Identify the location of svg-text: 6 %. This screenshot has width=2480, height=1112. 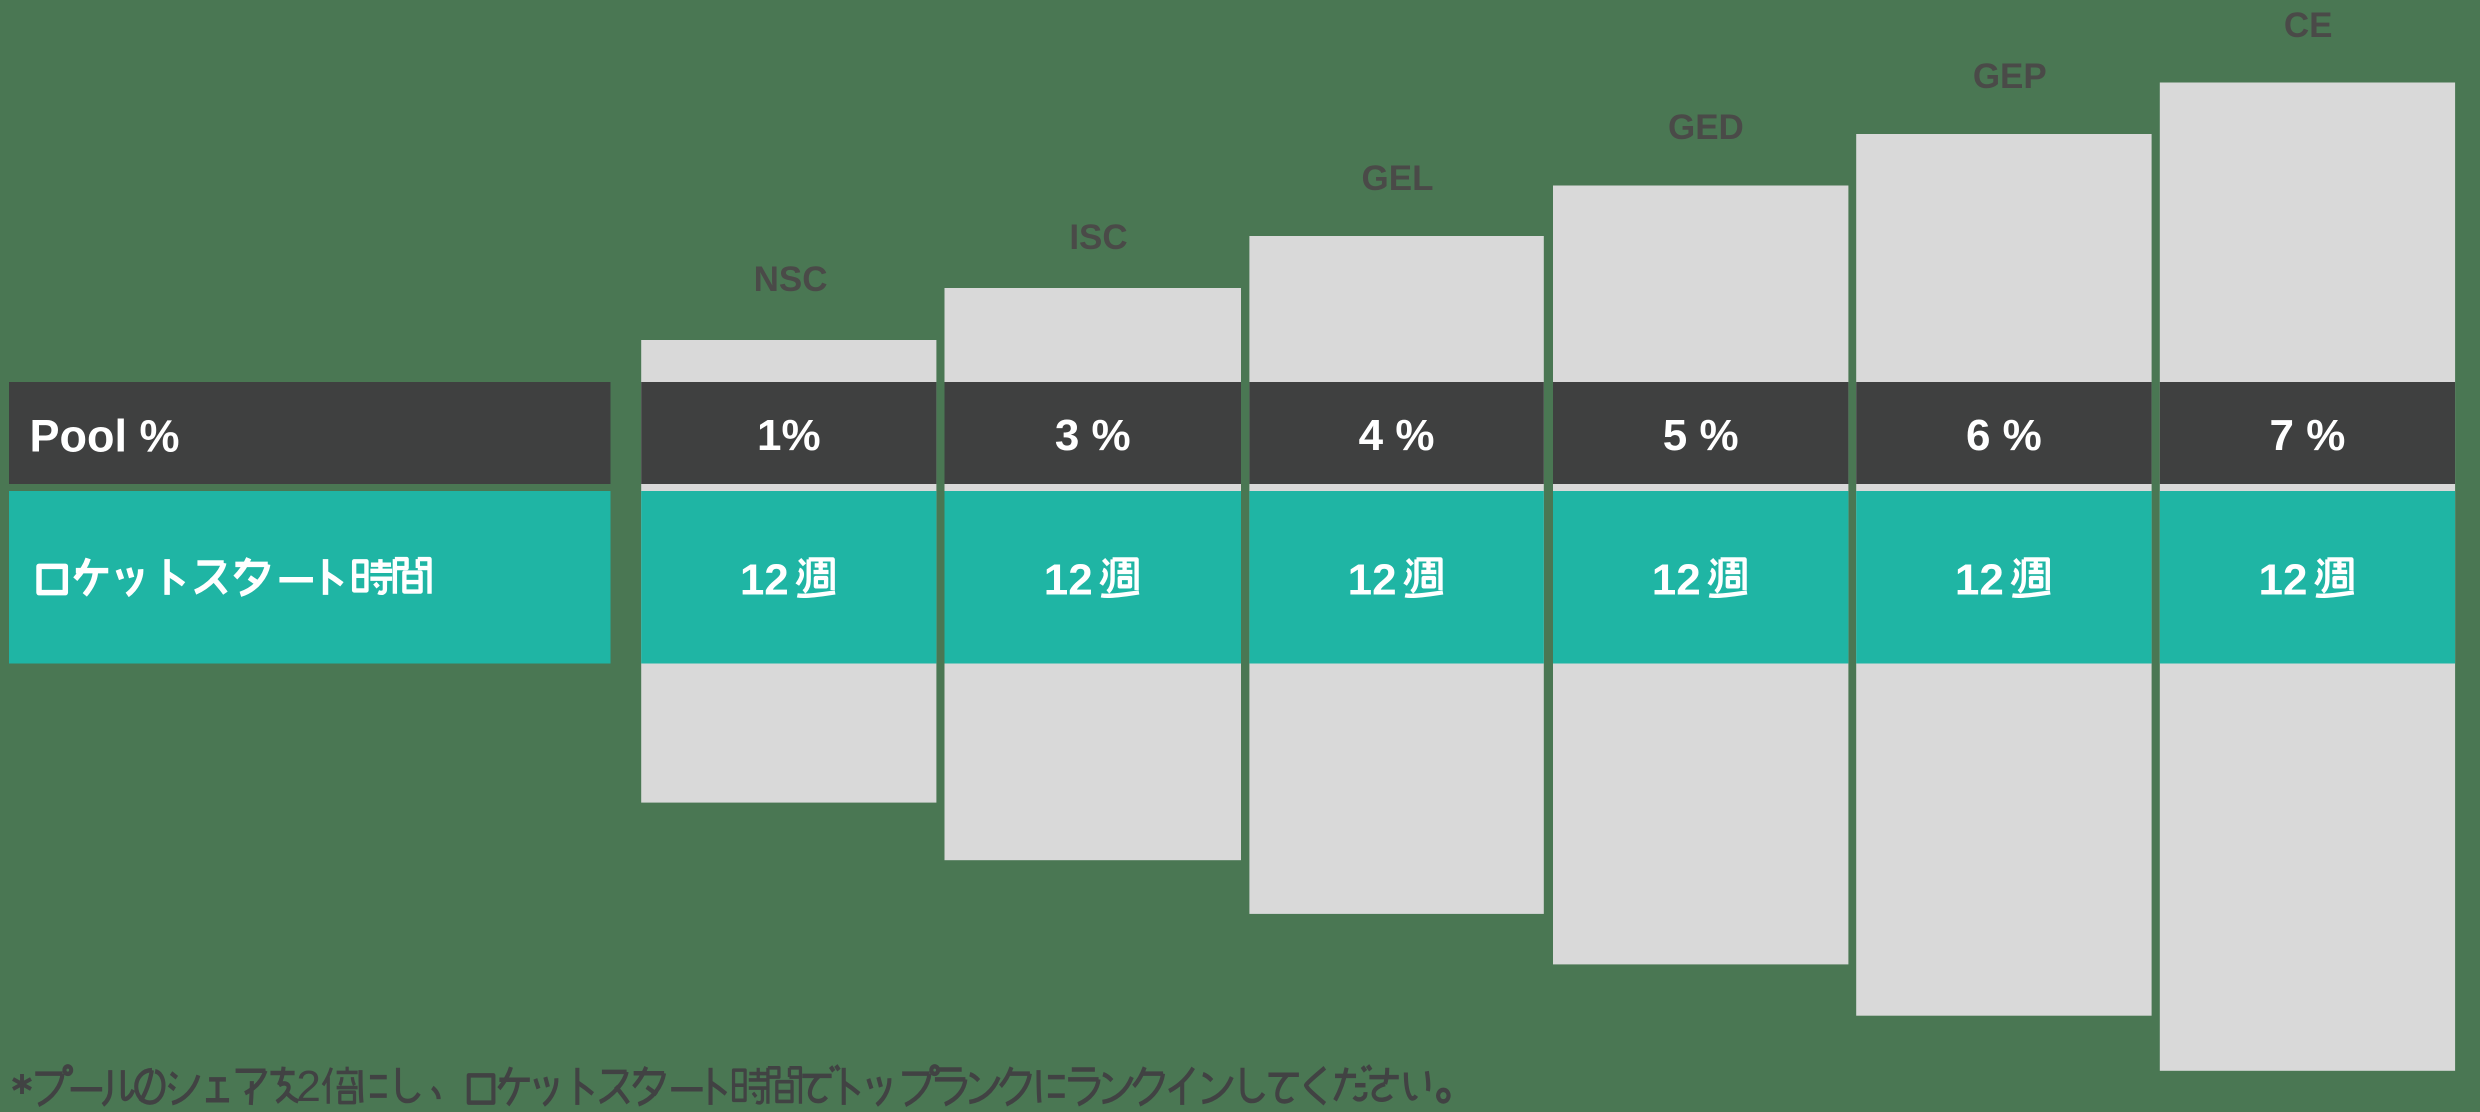
(2004, 435).